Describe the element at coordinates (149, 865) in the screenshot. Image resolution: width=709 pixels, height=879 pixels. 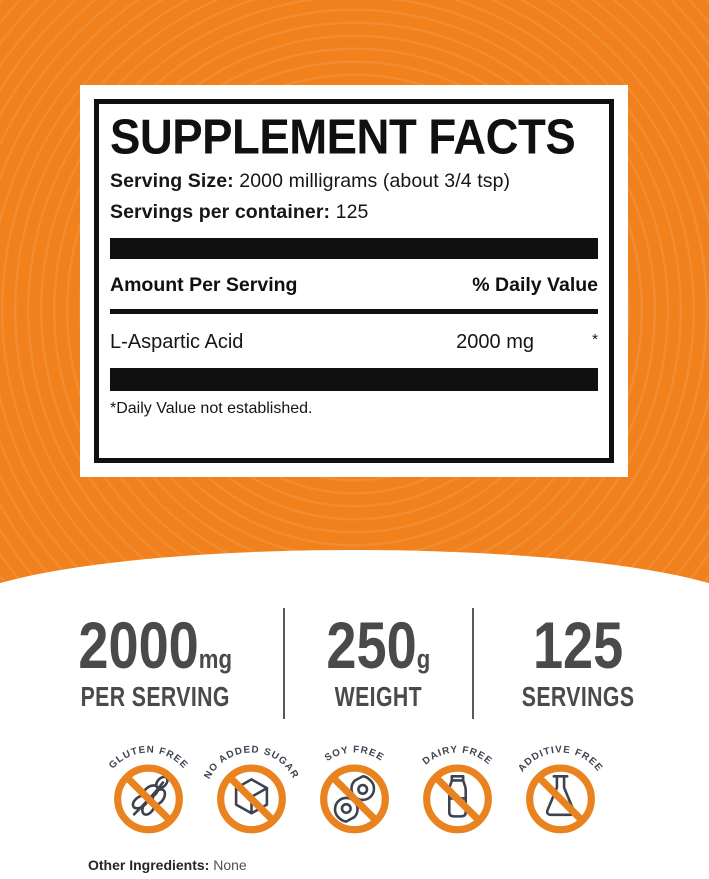
I see `other-ingredients-label: Other Ingredients:` at that location.